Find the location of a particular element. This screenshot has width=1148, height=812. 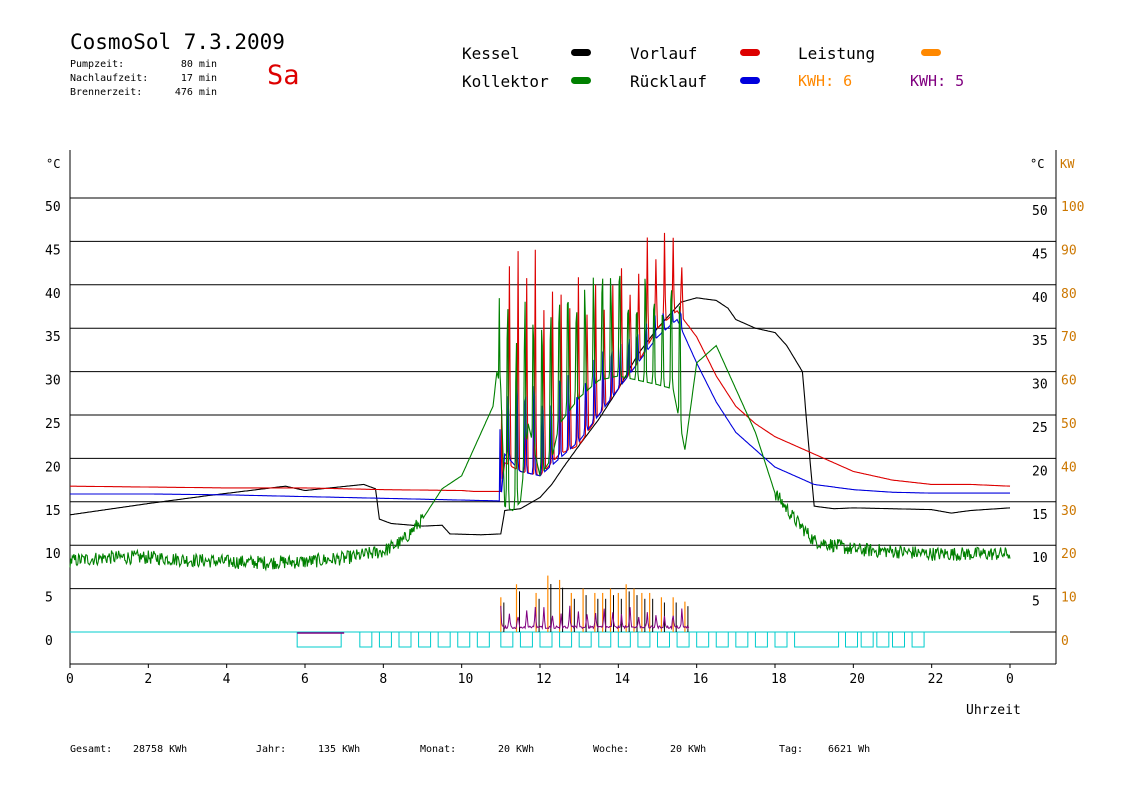

legend-kwh-1: KWH: 6 is located at coordinates (825, 81).